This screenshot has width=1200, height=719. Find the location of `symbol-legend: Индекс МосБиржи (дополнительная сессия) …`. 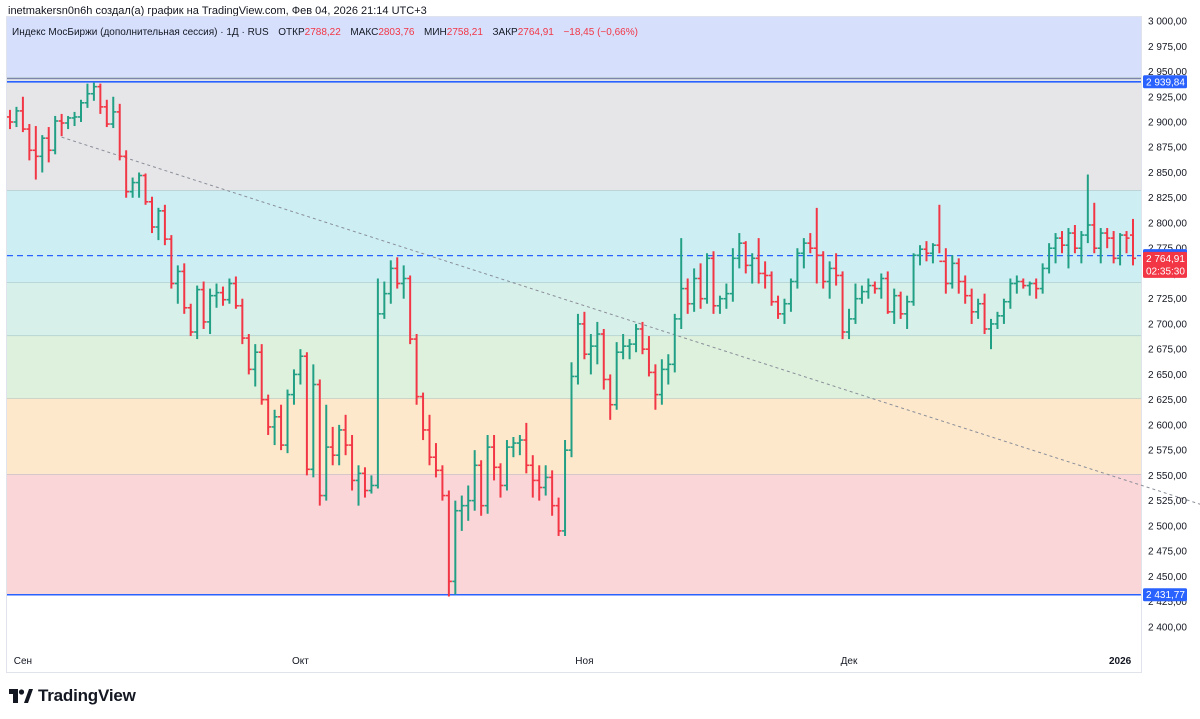

symbol-legend: Индекс МосБиржи (дополнительная сессия) … is located at coordinates (325, 32).